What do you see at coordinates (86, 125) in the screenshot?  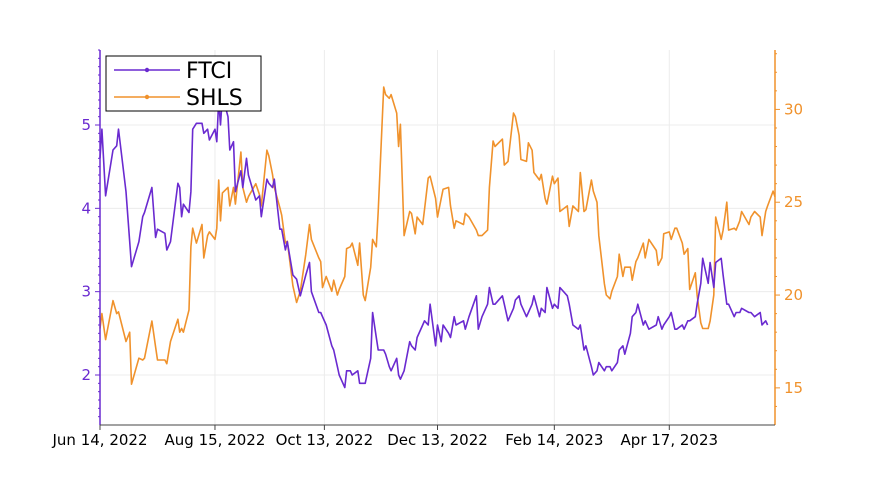 I see `y-left-tick-label: 5` at bounding box center [86, 125].